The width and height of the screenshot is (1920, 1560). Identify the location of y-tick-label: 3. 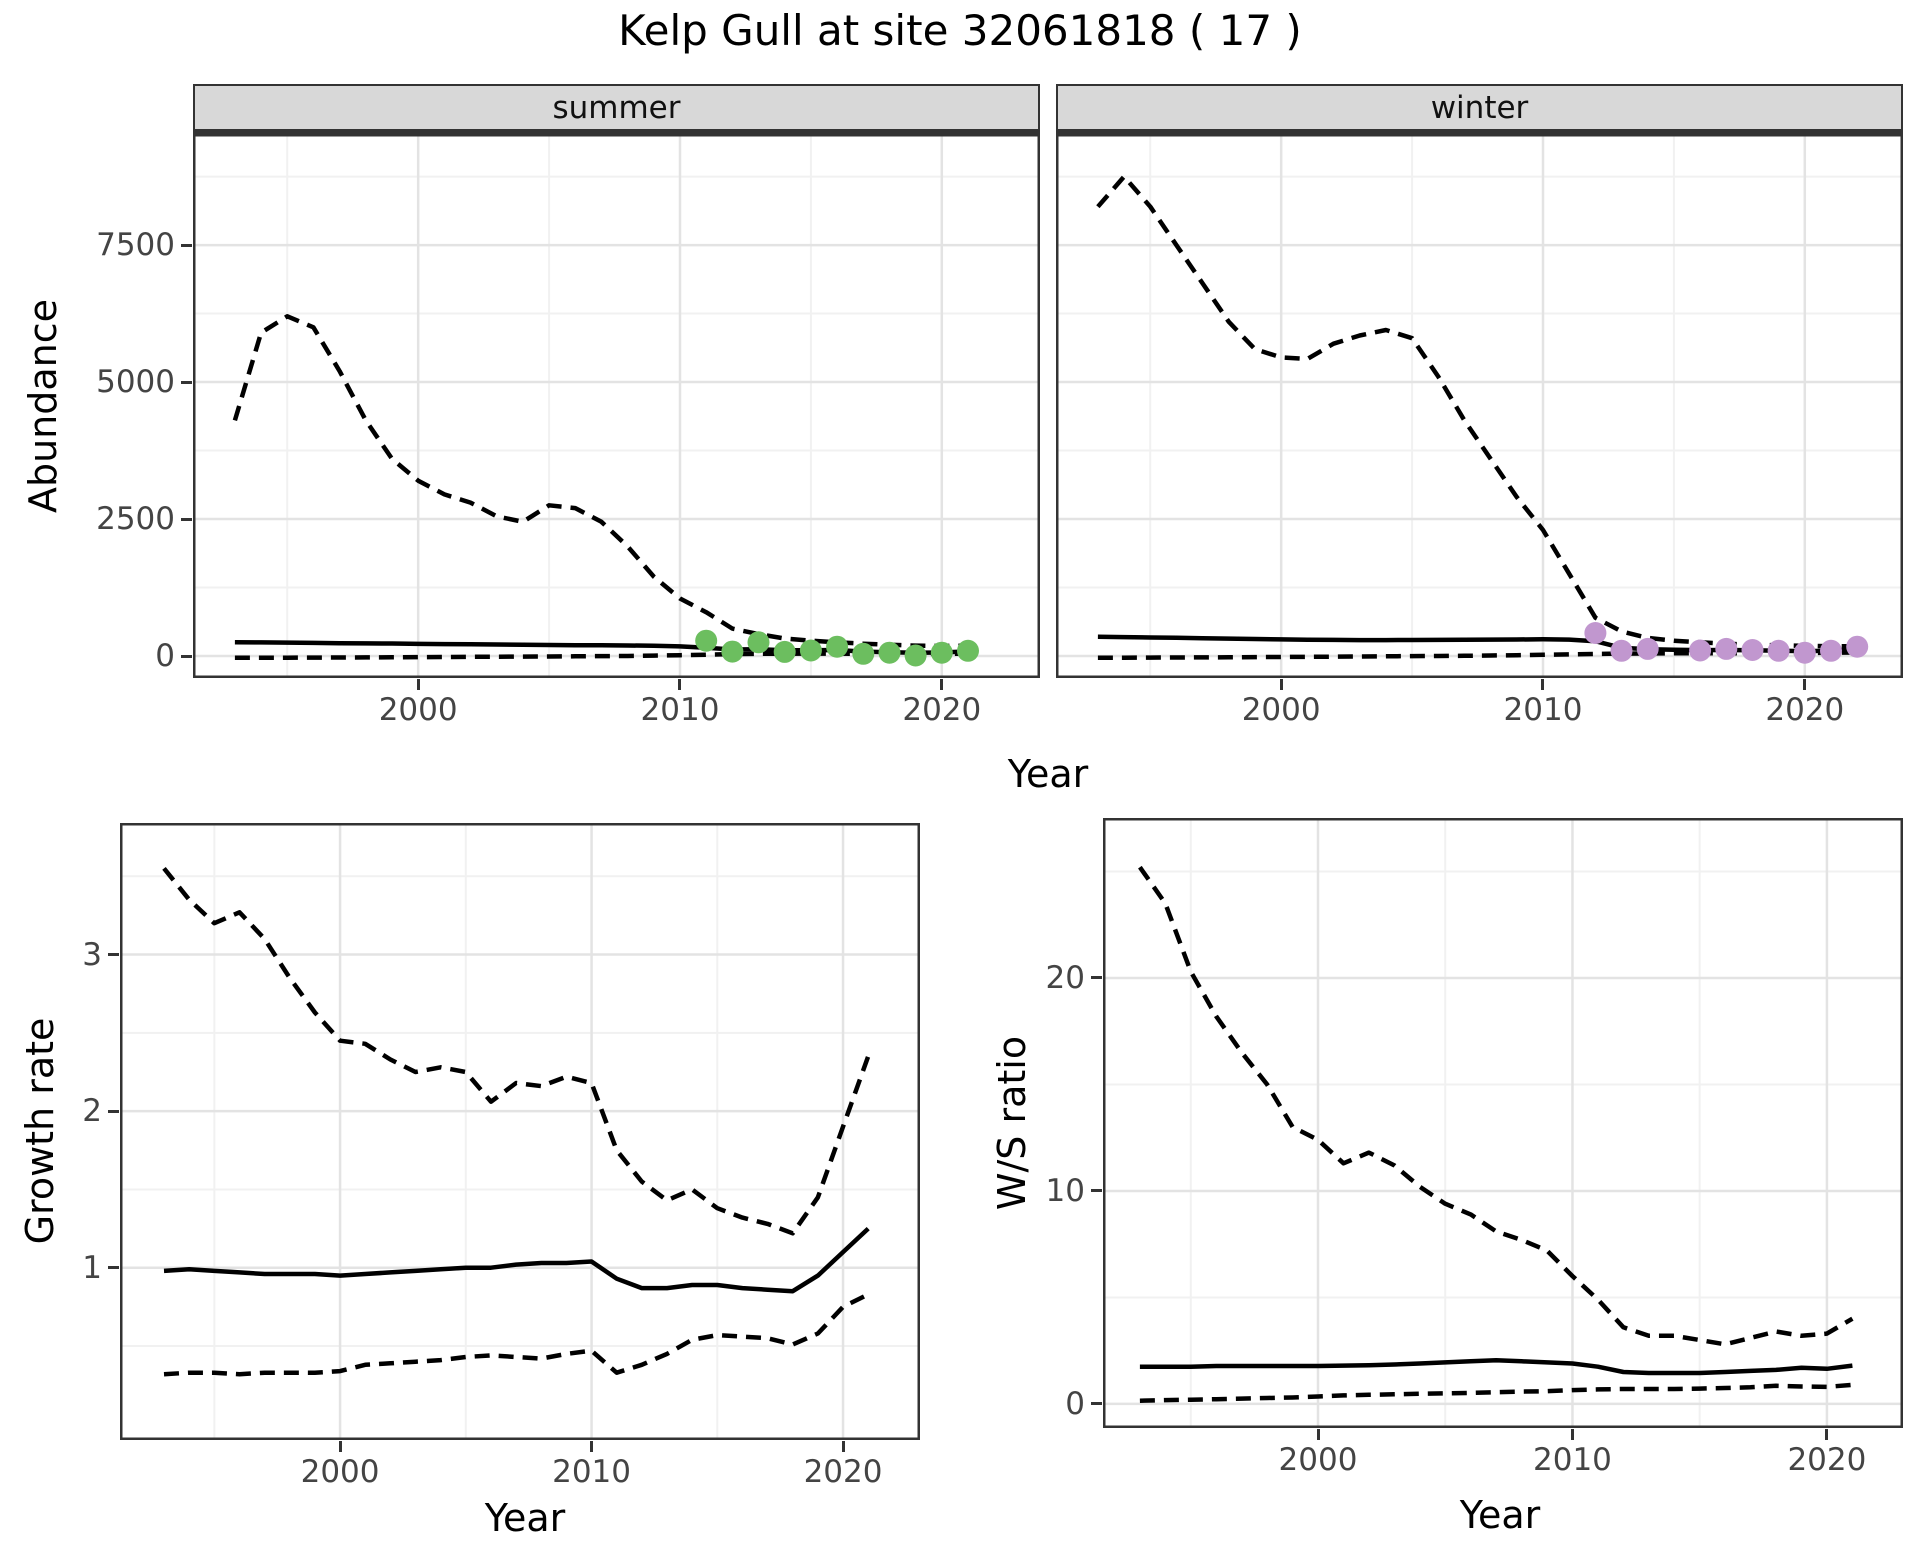
(92, 954).